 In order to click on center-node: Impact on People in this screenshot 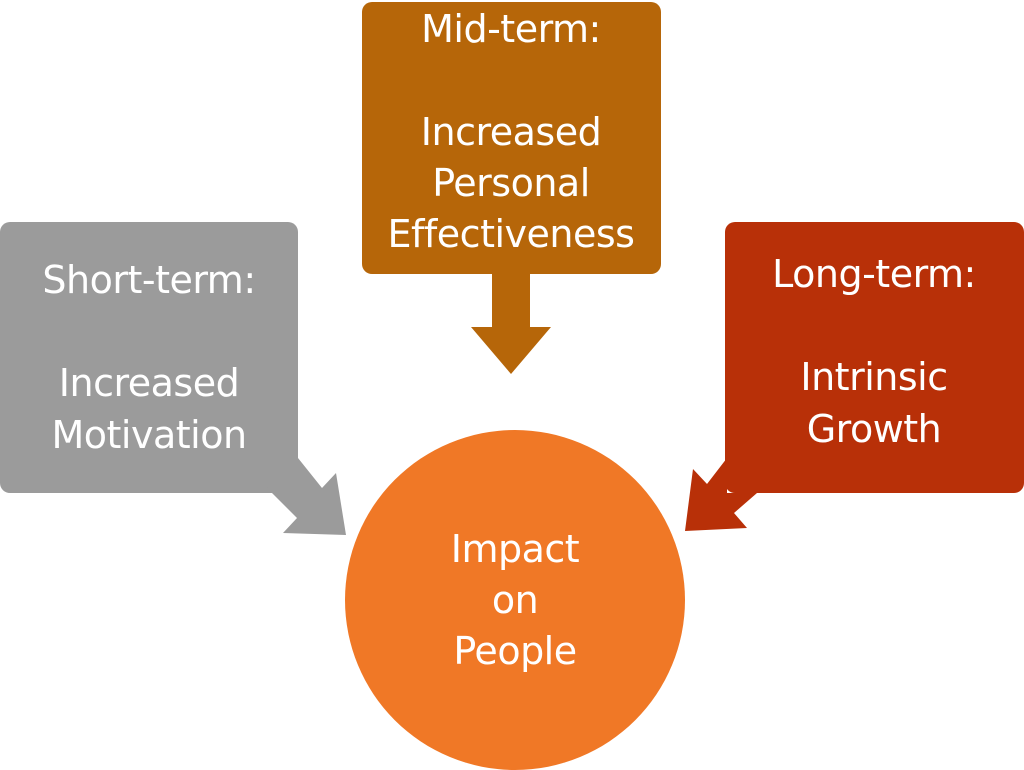, I will do `click(515, 600)`.